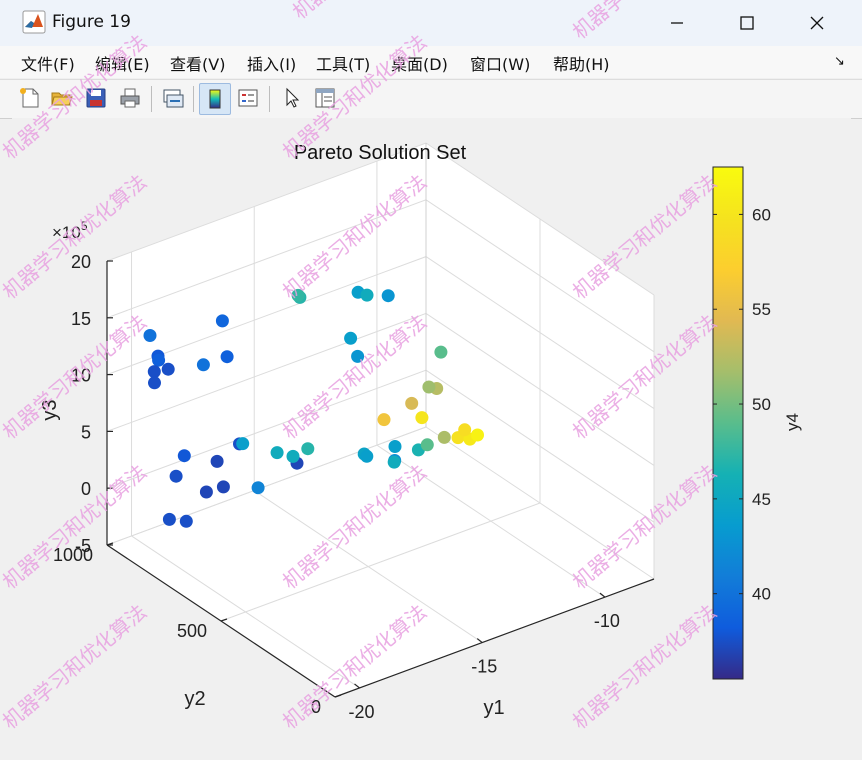 The image size is (862, 760). I want to click on dock-figure-icon: ↘, so click(839, 61).